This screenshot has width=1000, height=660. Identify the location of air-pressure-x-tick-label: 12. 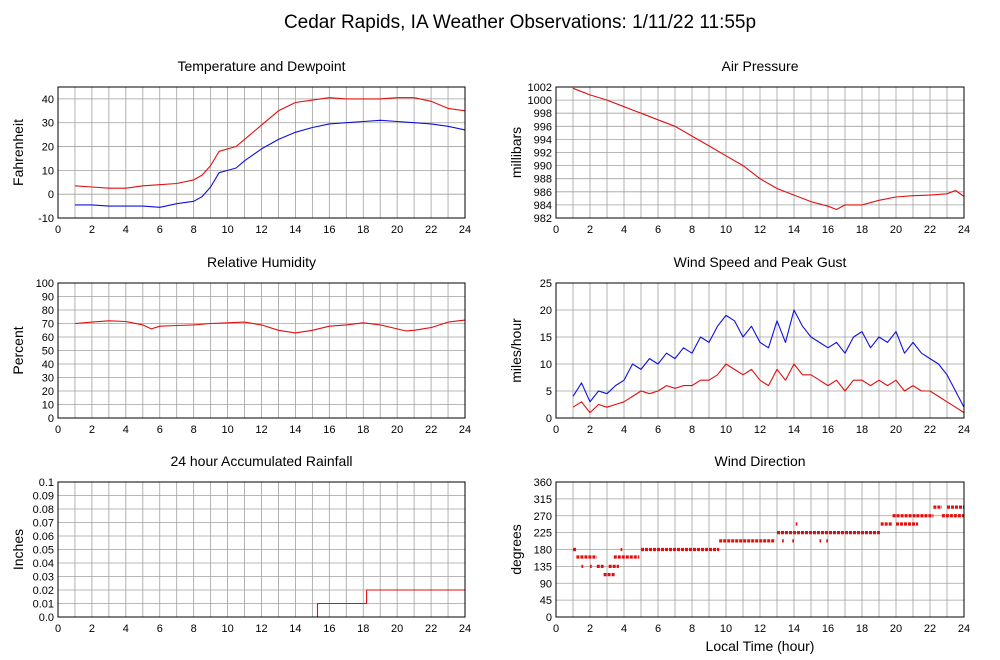
(760, 230).